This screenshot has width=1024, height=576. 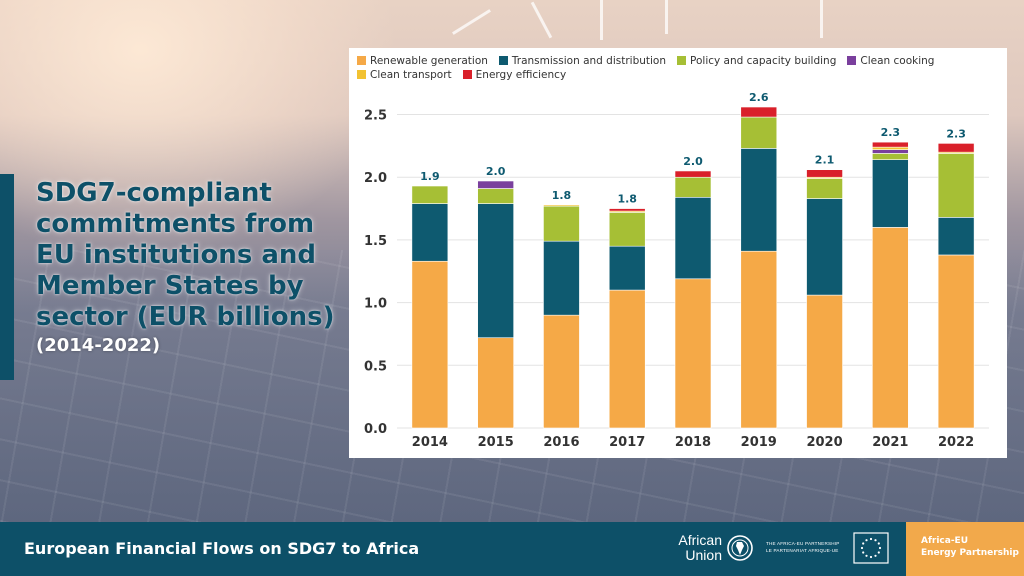 I want to click on partnership-line-2: LE PARTENARIAT AFRIQUE-UE, so click(x=802, y=550).